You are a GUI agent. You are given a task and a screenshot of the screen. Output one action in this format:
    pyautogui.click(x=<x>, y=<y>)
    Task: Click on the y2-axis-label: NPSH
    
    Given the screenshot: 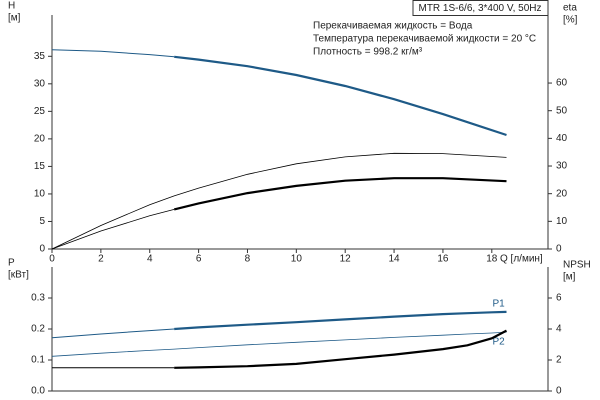 What is the action you would take?
    pyautogui.click(x=577, y=265)
    